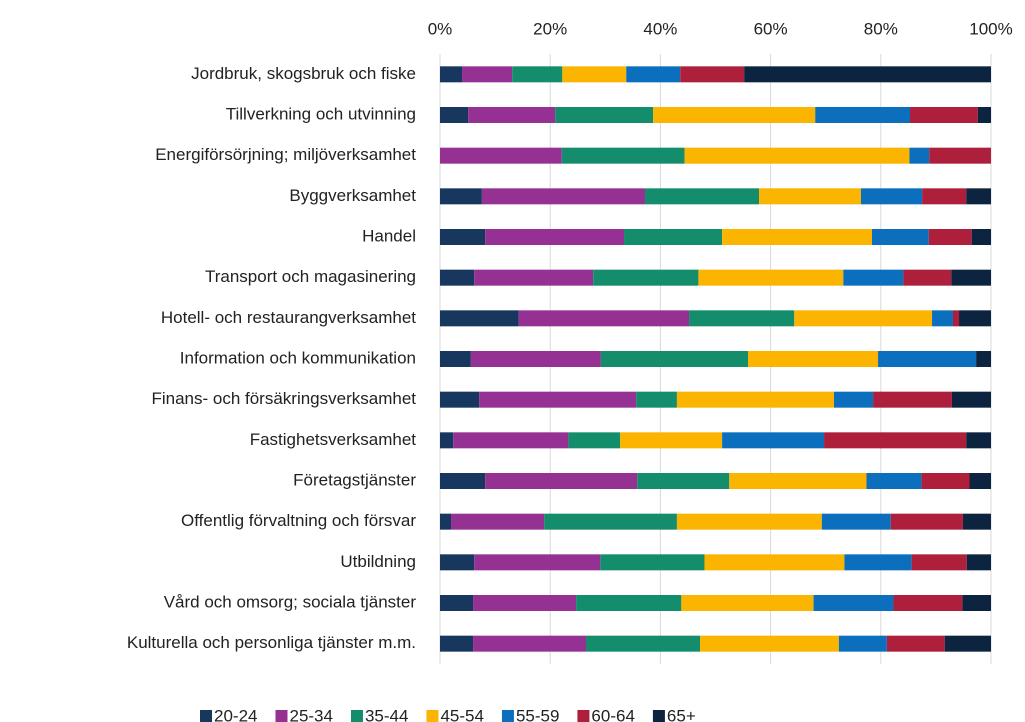 This screenshot has height=722, width=1025. I want to click on legend-label: 25-34, so click(310, 714).